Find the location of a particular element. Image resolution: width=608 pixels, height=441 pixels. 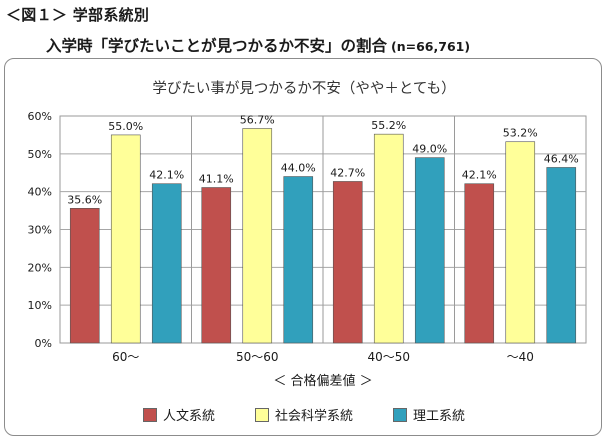

y-tick-label: 50% is located at coordinates (40, 154).